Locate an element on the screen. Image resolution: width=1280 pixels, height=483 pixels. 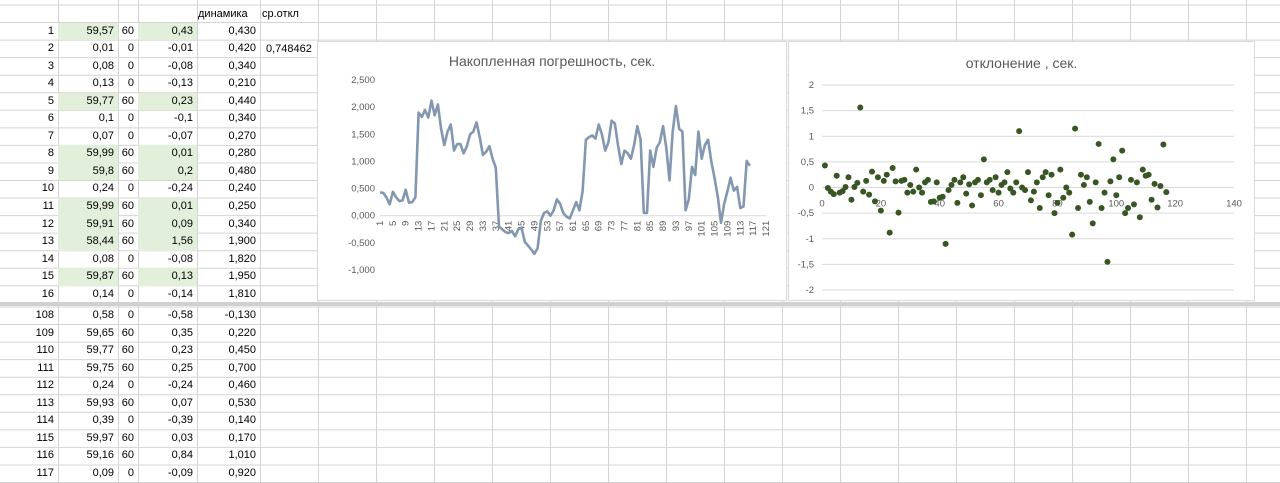
cell-row-number: 16 is located at coordinates (47, 293).